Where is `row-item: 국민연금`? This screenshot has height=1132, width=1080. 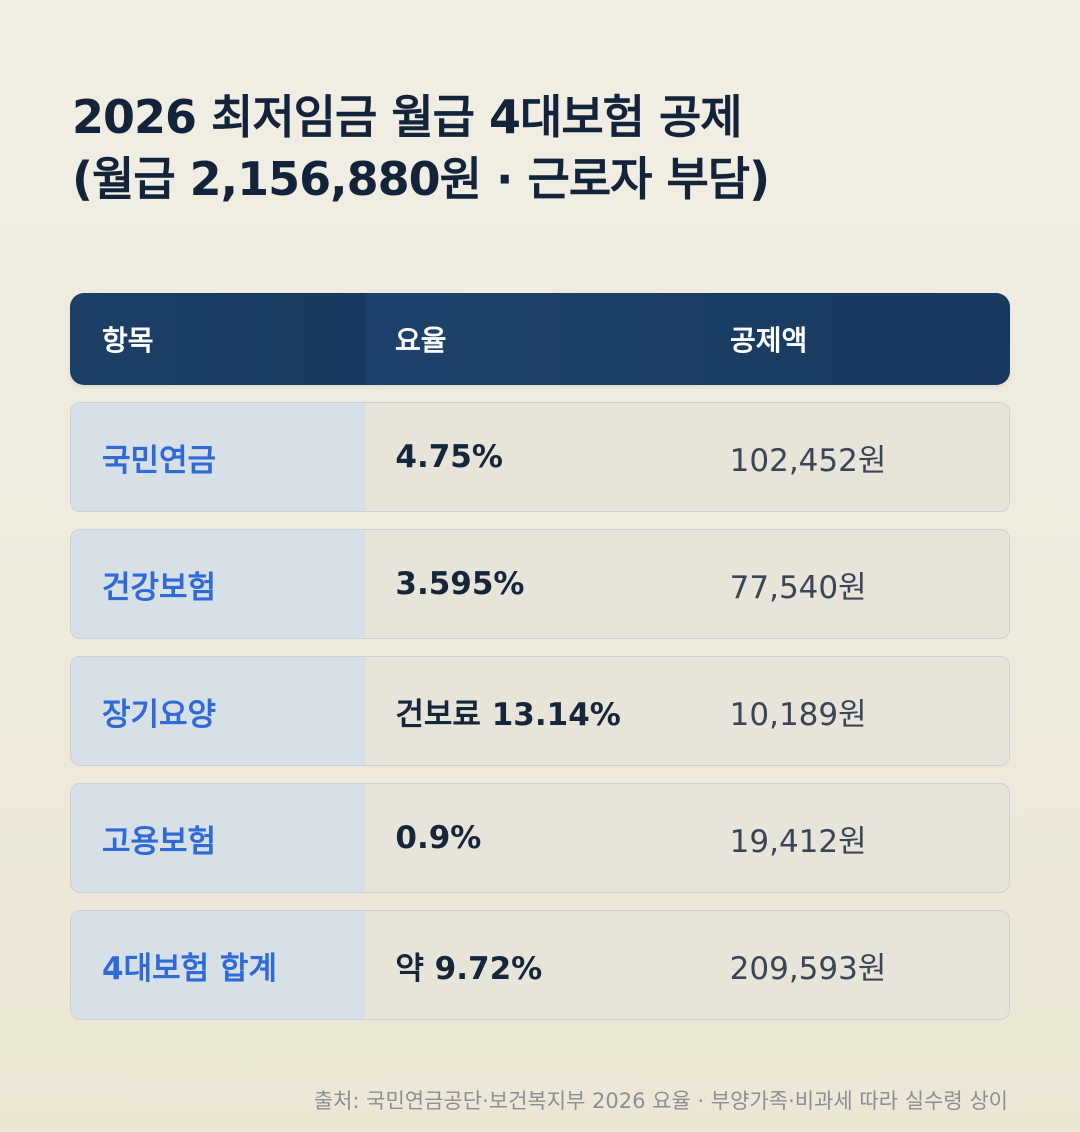
row-item: 국민연금 is located at coordinates (218, 457).